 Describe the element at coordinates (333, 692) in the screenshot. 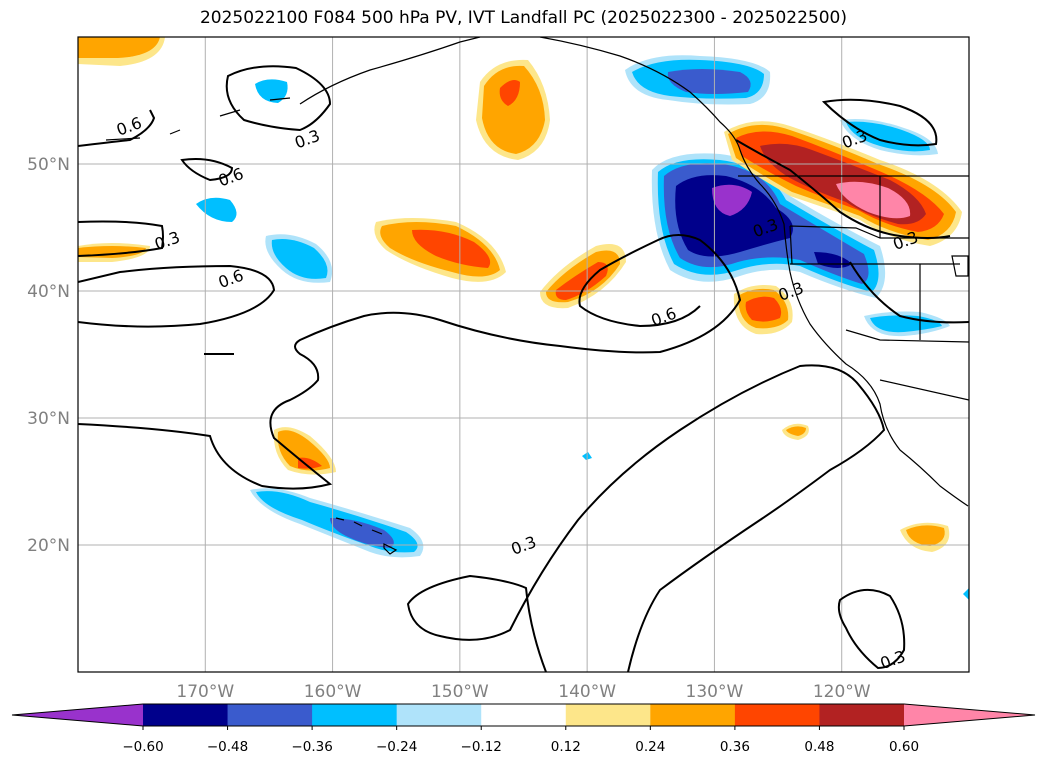

I see `x-tick-label: 160°W` at that location.